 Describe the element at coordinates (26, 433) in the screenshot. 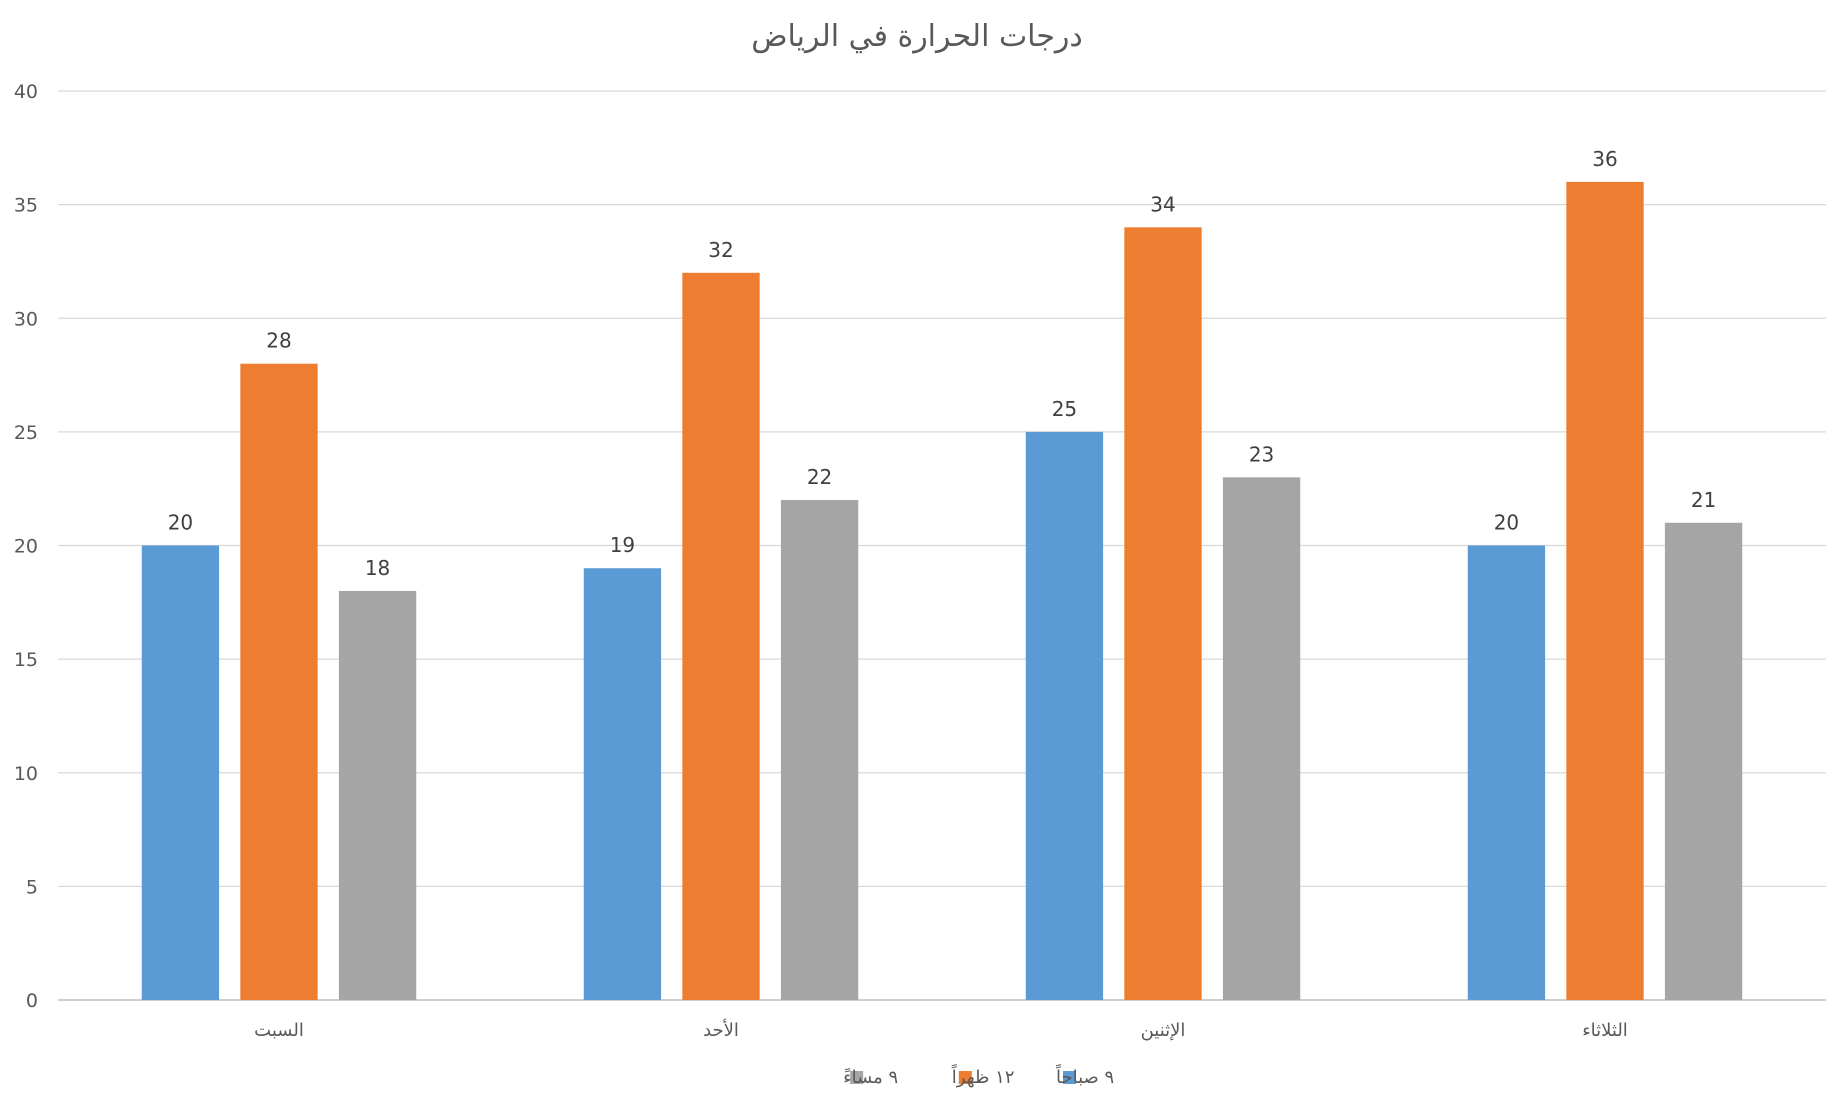

I see `y-tick-label: 25` at that location.